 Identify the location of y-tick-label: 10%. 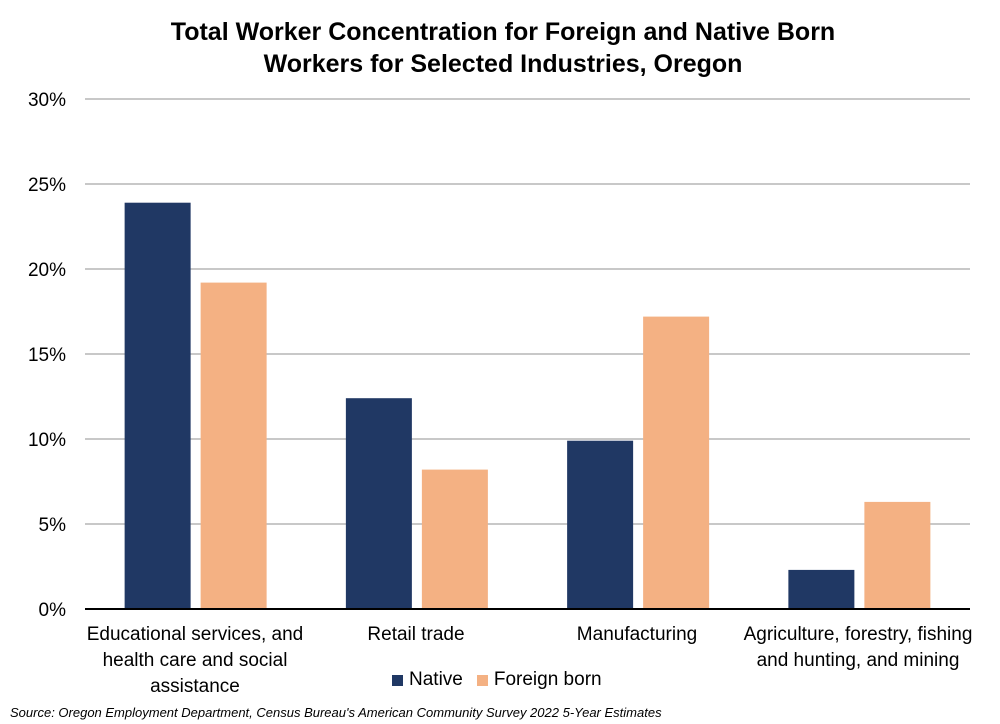
(47, 440).